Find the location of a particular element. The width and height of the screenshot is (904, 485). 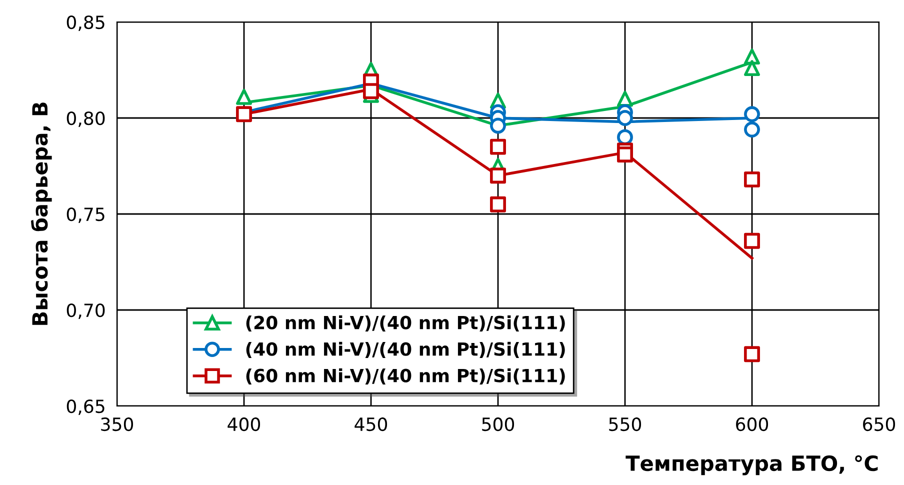

y-tick-label: 0,65 is located at coordinates (85, 407).